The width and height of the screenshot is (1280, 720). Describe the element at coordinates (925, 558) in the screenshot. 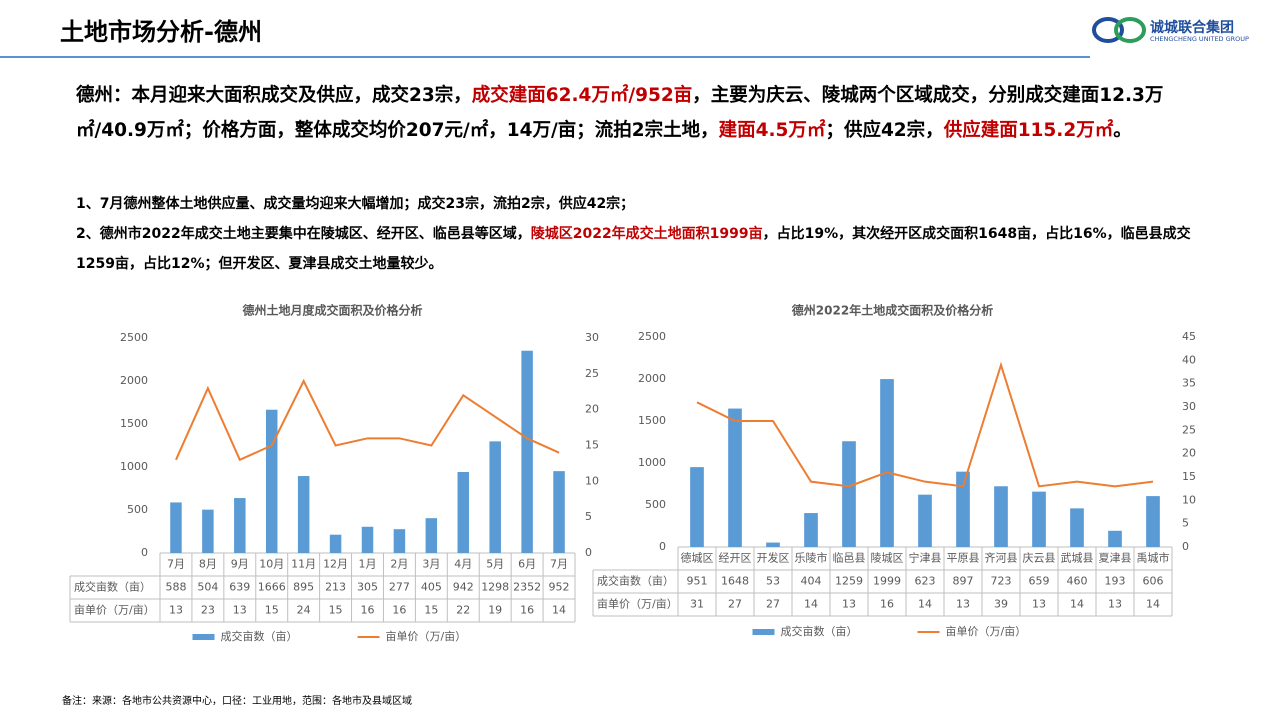

I see `x-tick-label: 宁津县` at that location.